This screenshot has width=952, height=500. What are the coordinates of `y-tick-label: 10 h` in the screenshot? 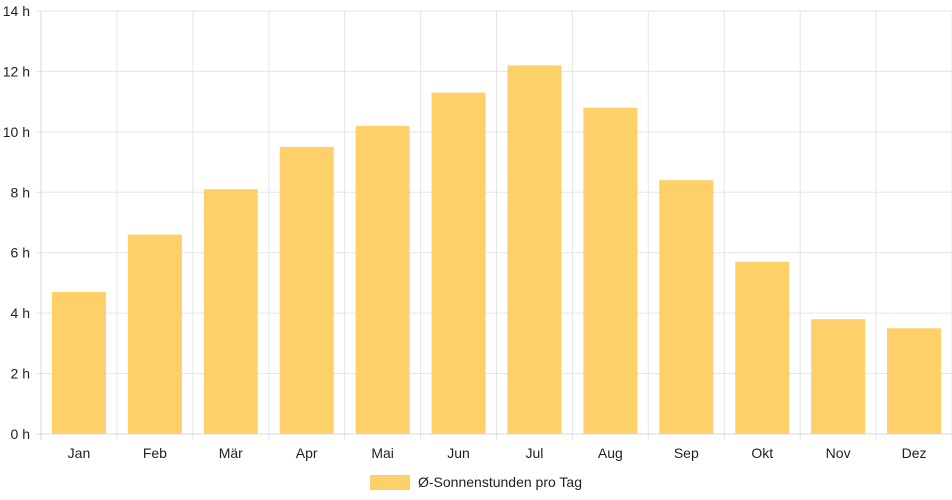 It's located at (16, 132).